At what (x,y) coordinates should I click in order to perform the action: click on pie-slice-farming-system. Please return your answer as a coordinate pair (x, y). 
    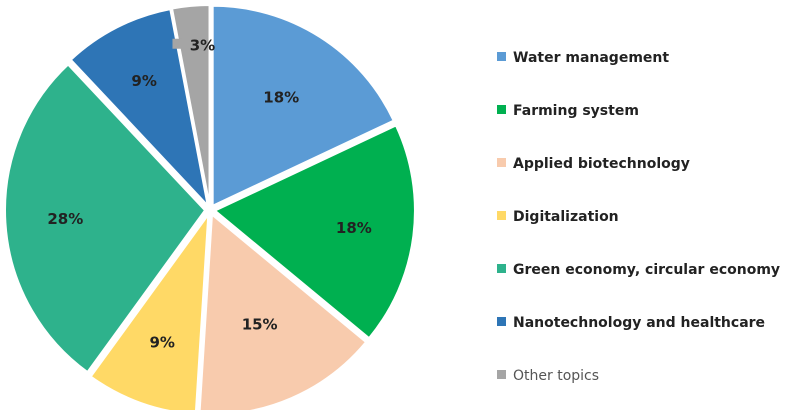
    Looking at the image, I should click on (314, 232).